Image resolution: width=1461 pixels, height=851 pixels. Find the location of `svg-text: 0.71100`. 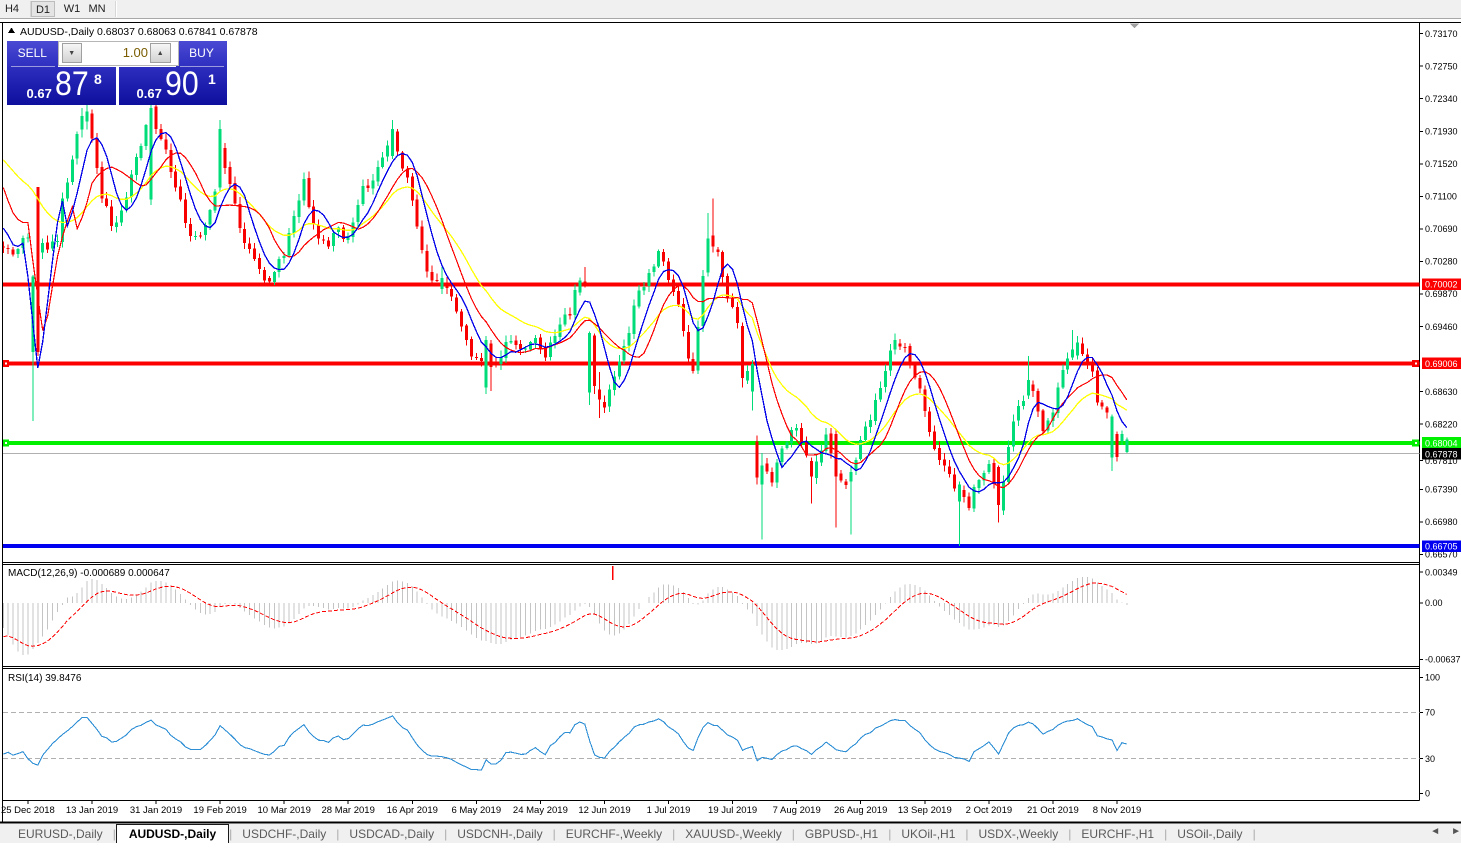

svg-text: 0.71100 is located at coordinates (1441, 197).